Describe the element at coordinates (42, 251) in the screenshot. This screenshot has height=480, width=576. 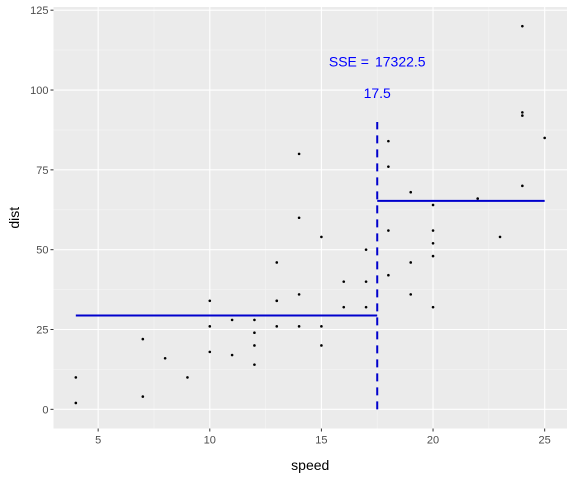
I see `y-tick-label: 50` at that location.